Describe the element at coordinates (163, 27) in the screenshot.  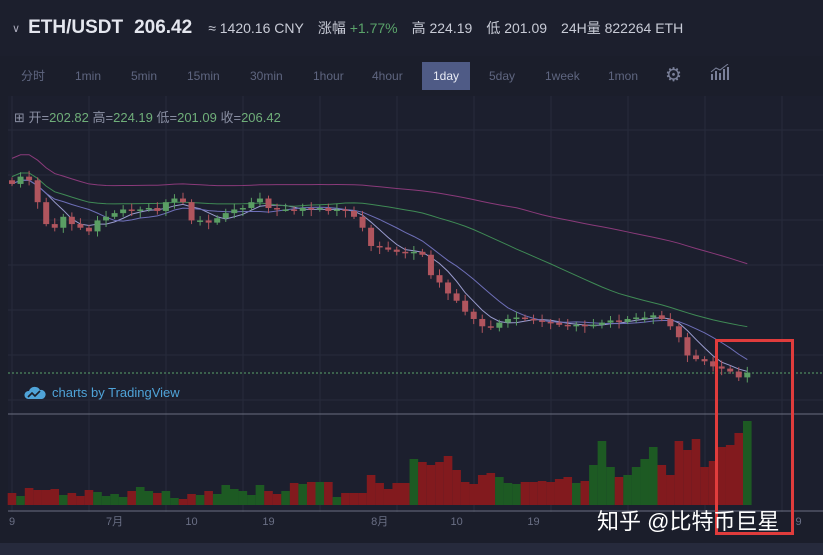
I see `last-price: 206.42` at that location.